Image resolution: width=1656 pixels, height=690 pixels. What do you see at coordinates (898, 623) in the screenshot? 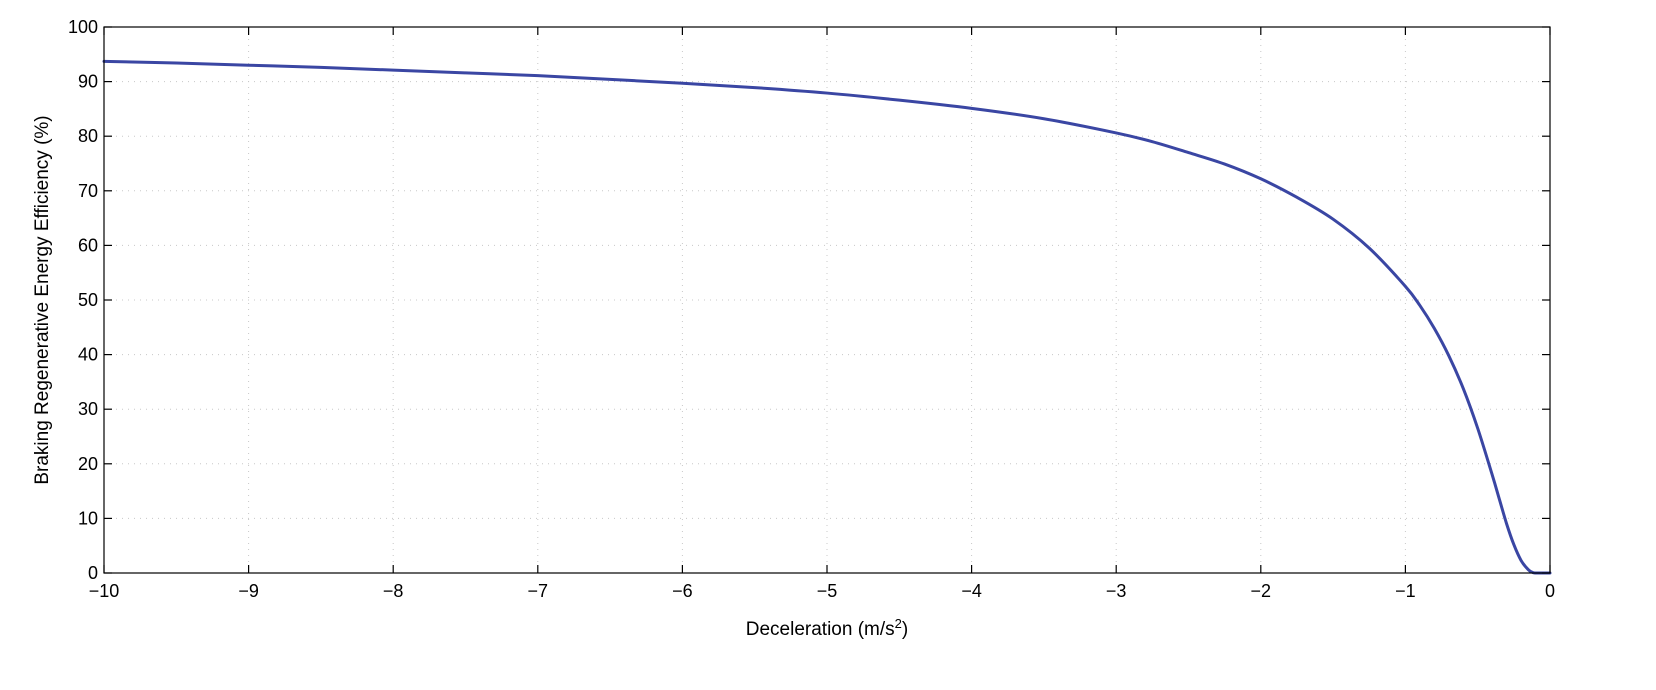
I see `x-axis-label-superscript: 2` at bounding box center [898, 623].